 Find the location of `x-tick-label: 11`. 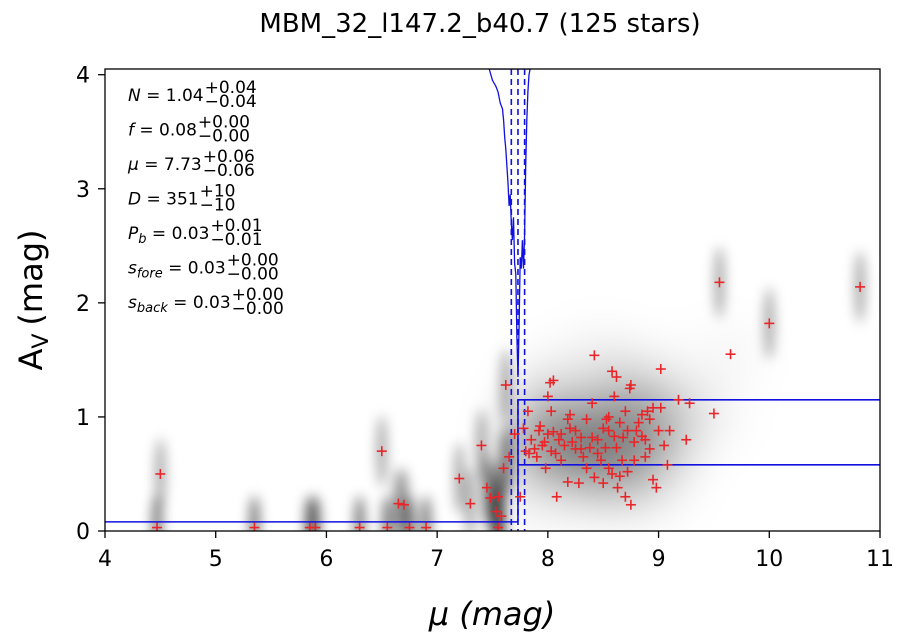

x-tick-label: 11 is located at coordinates (880, 559).